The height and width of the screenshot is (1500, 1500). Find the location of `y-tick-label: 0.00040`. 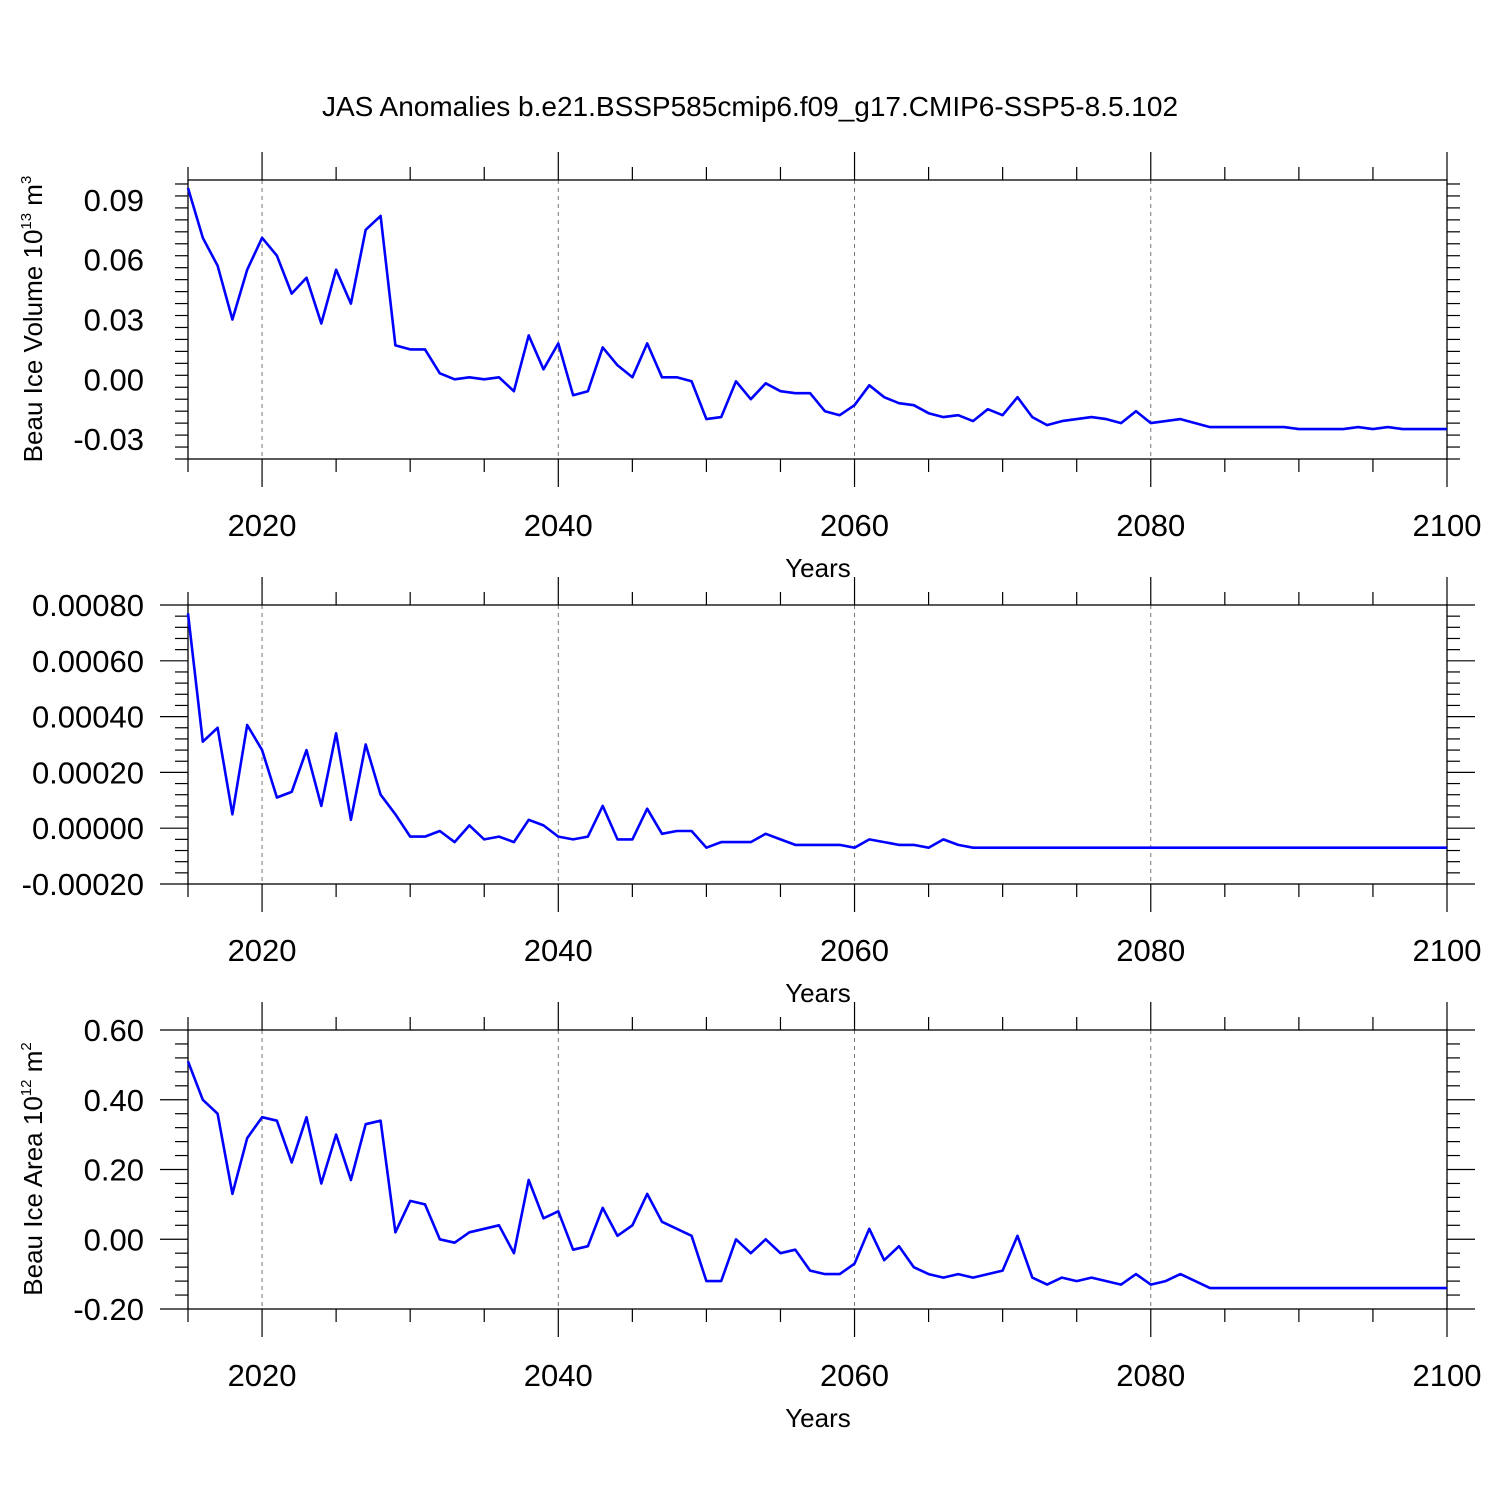

y-tick-label: 0.00040 is located at coordinates (88, 717).